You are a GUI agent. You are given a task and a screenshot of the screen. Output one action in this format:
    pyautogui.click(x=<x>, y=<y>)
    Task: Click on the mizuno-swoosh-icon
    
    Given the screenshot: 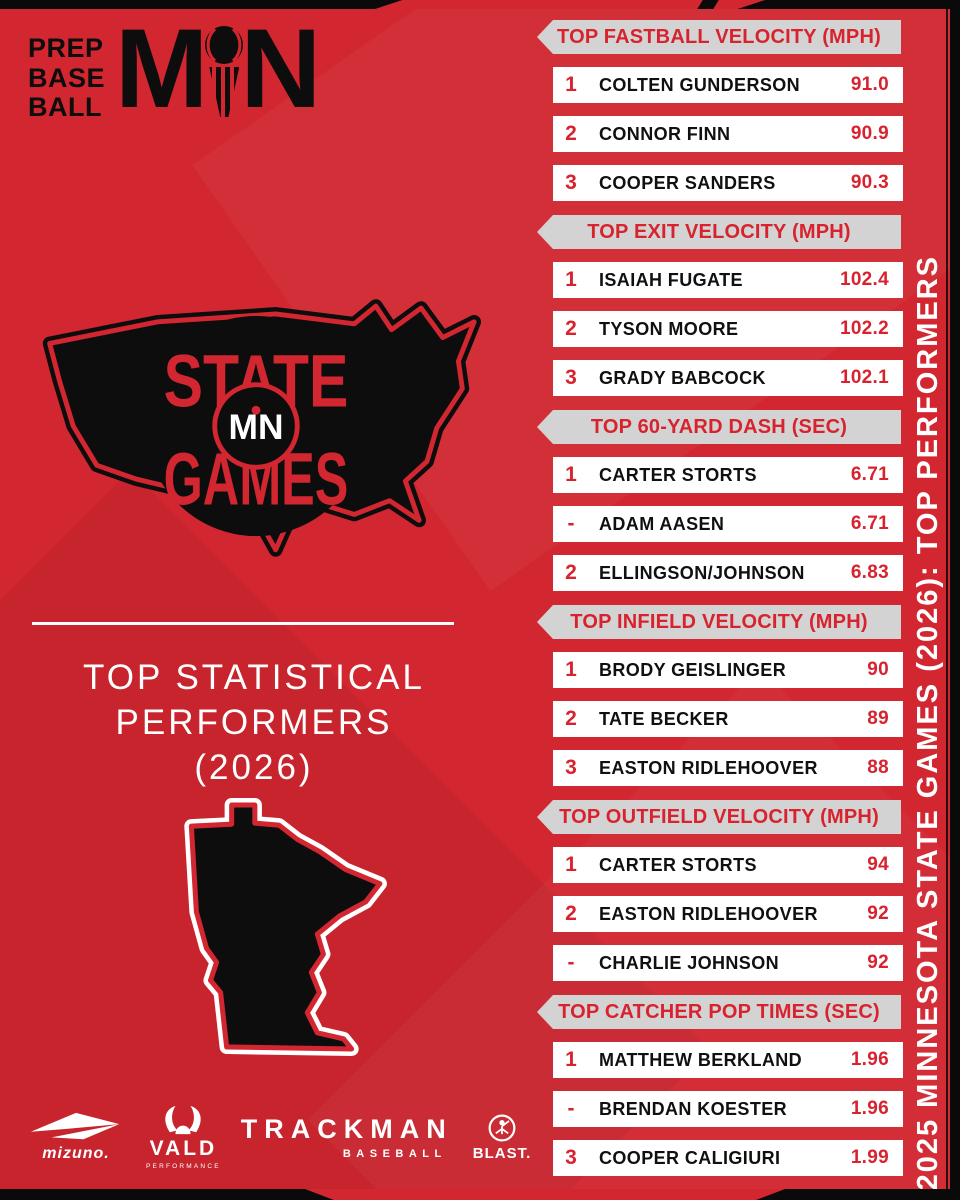 What is the action you would take?
    pyautogui.click(x=75, y=1126)
    